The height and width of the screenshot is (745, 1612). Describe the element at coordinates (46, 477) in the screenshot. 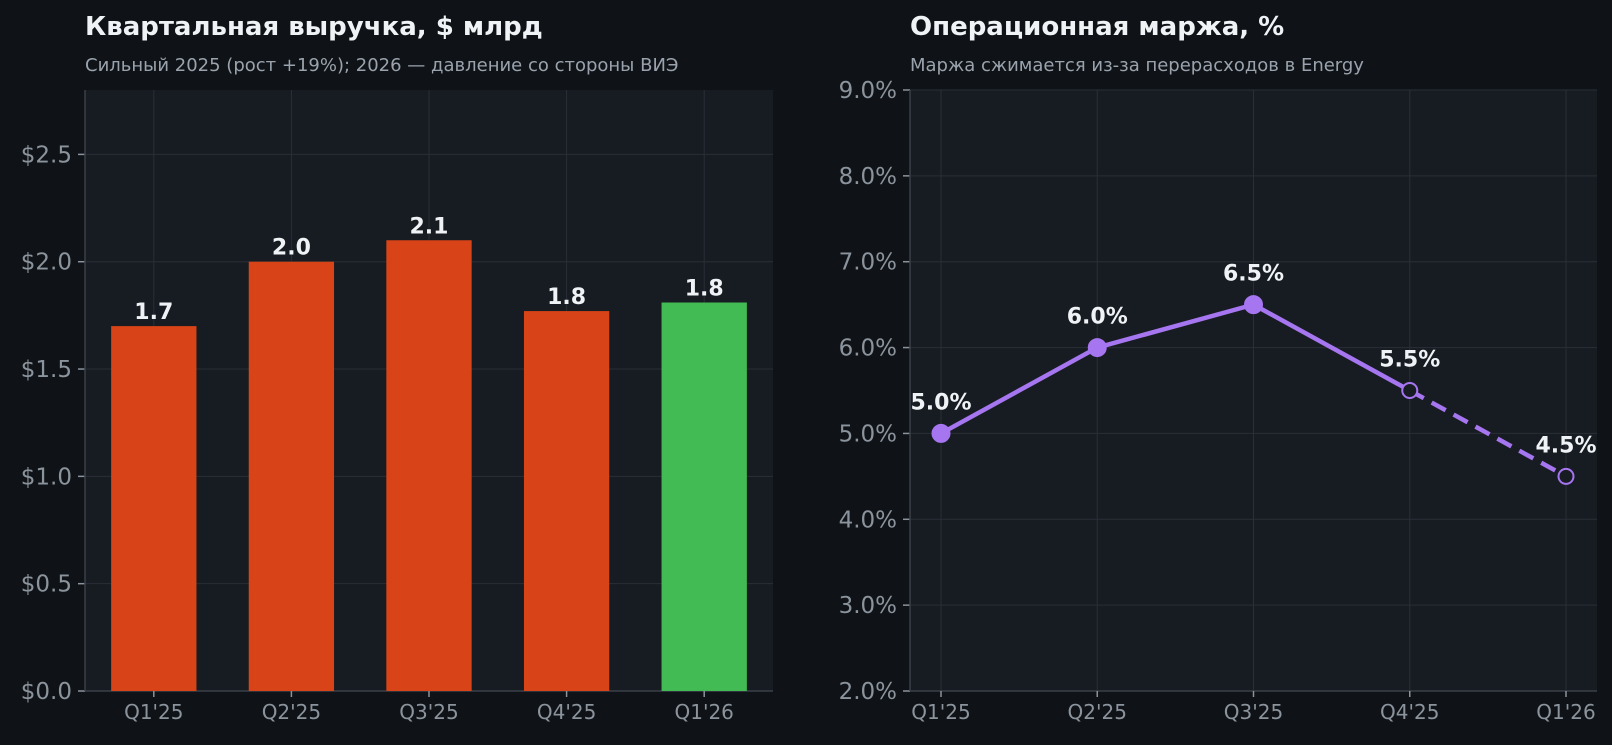

I see `y-tick-label: $1.0` at that location.